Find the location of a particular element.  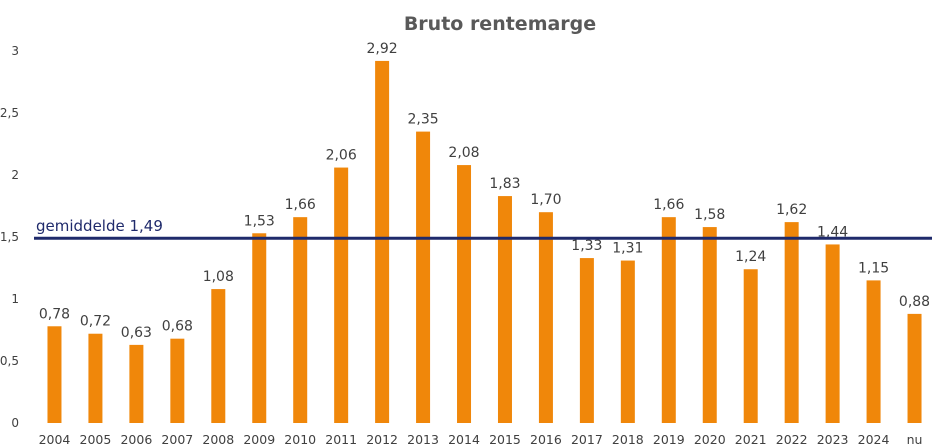

data-label: 0,78 is located at coordinates (54, 314).